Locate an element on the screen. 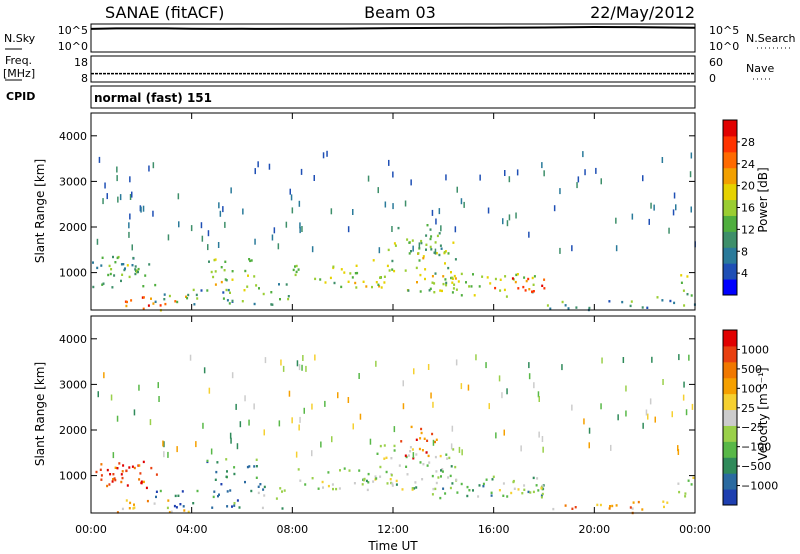 This screenshot has width=800, height=554. noise-left-tick-top: 10^5 is located at coordinates (73, 30).